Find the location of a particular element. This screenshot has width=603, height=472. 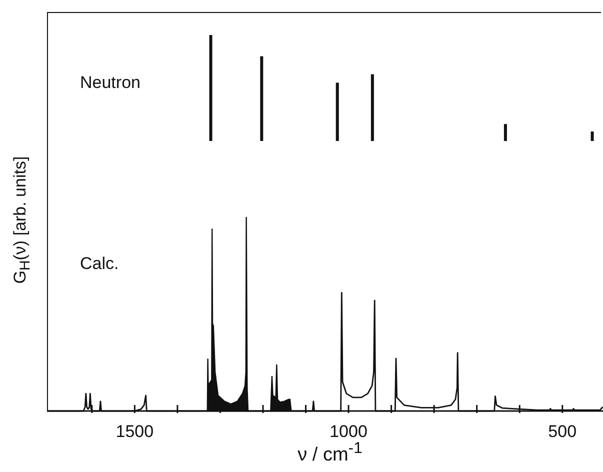

x-tick-label: 500 is located at coordinates (562, 431).